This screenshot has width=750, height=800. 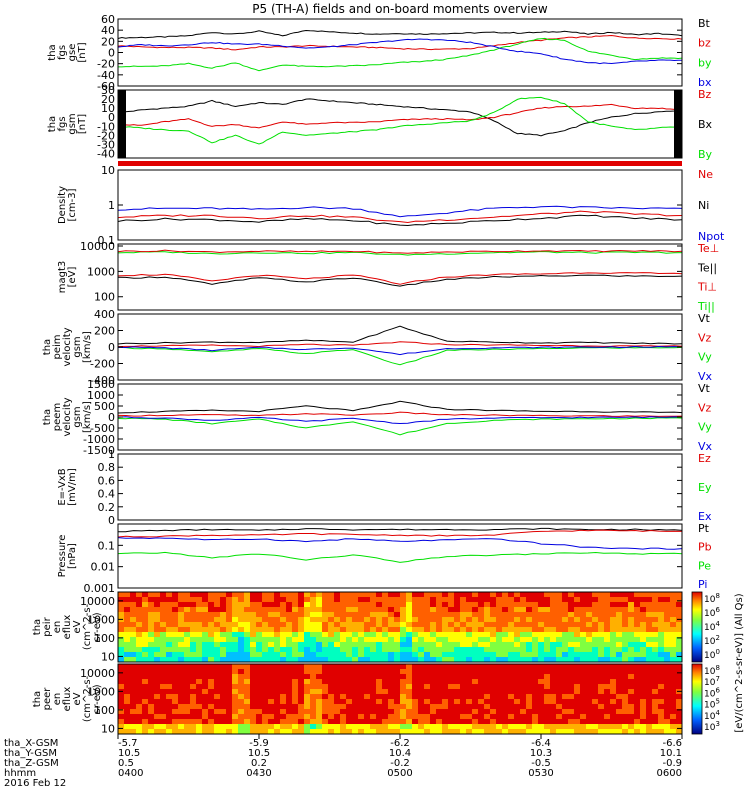 I want to click on series-pressure-pt, so click(x=400, y=530).